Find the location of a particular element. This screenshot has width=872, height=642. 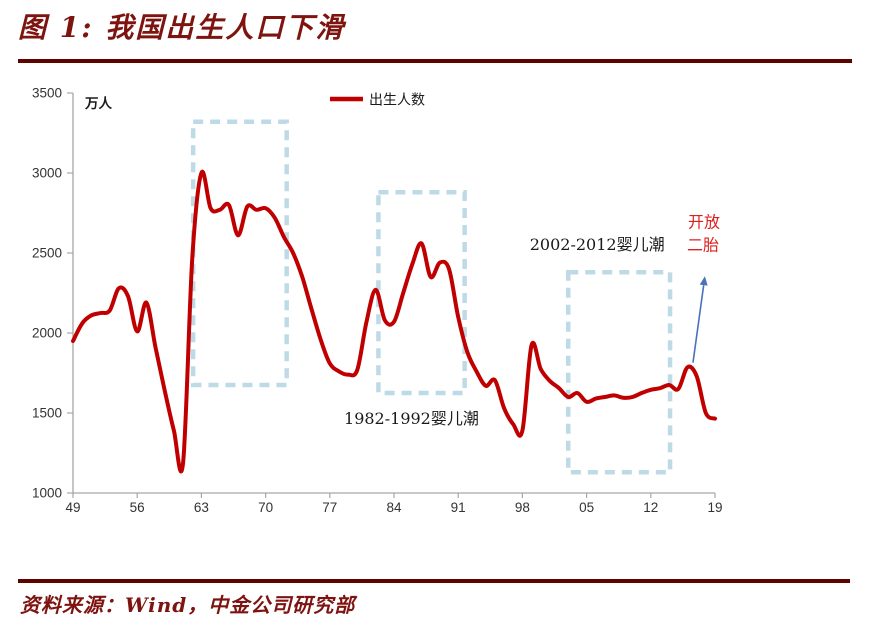

x-tick-label: 91 is located at coordinates (458, 507).